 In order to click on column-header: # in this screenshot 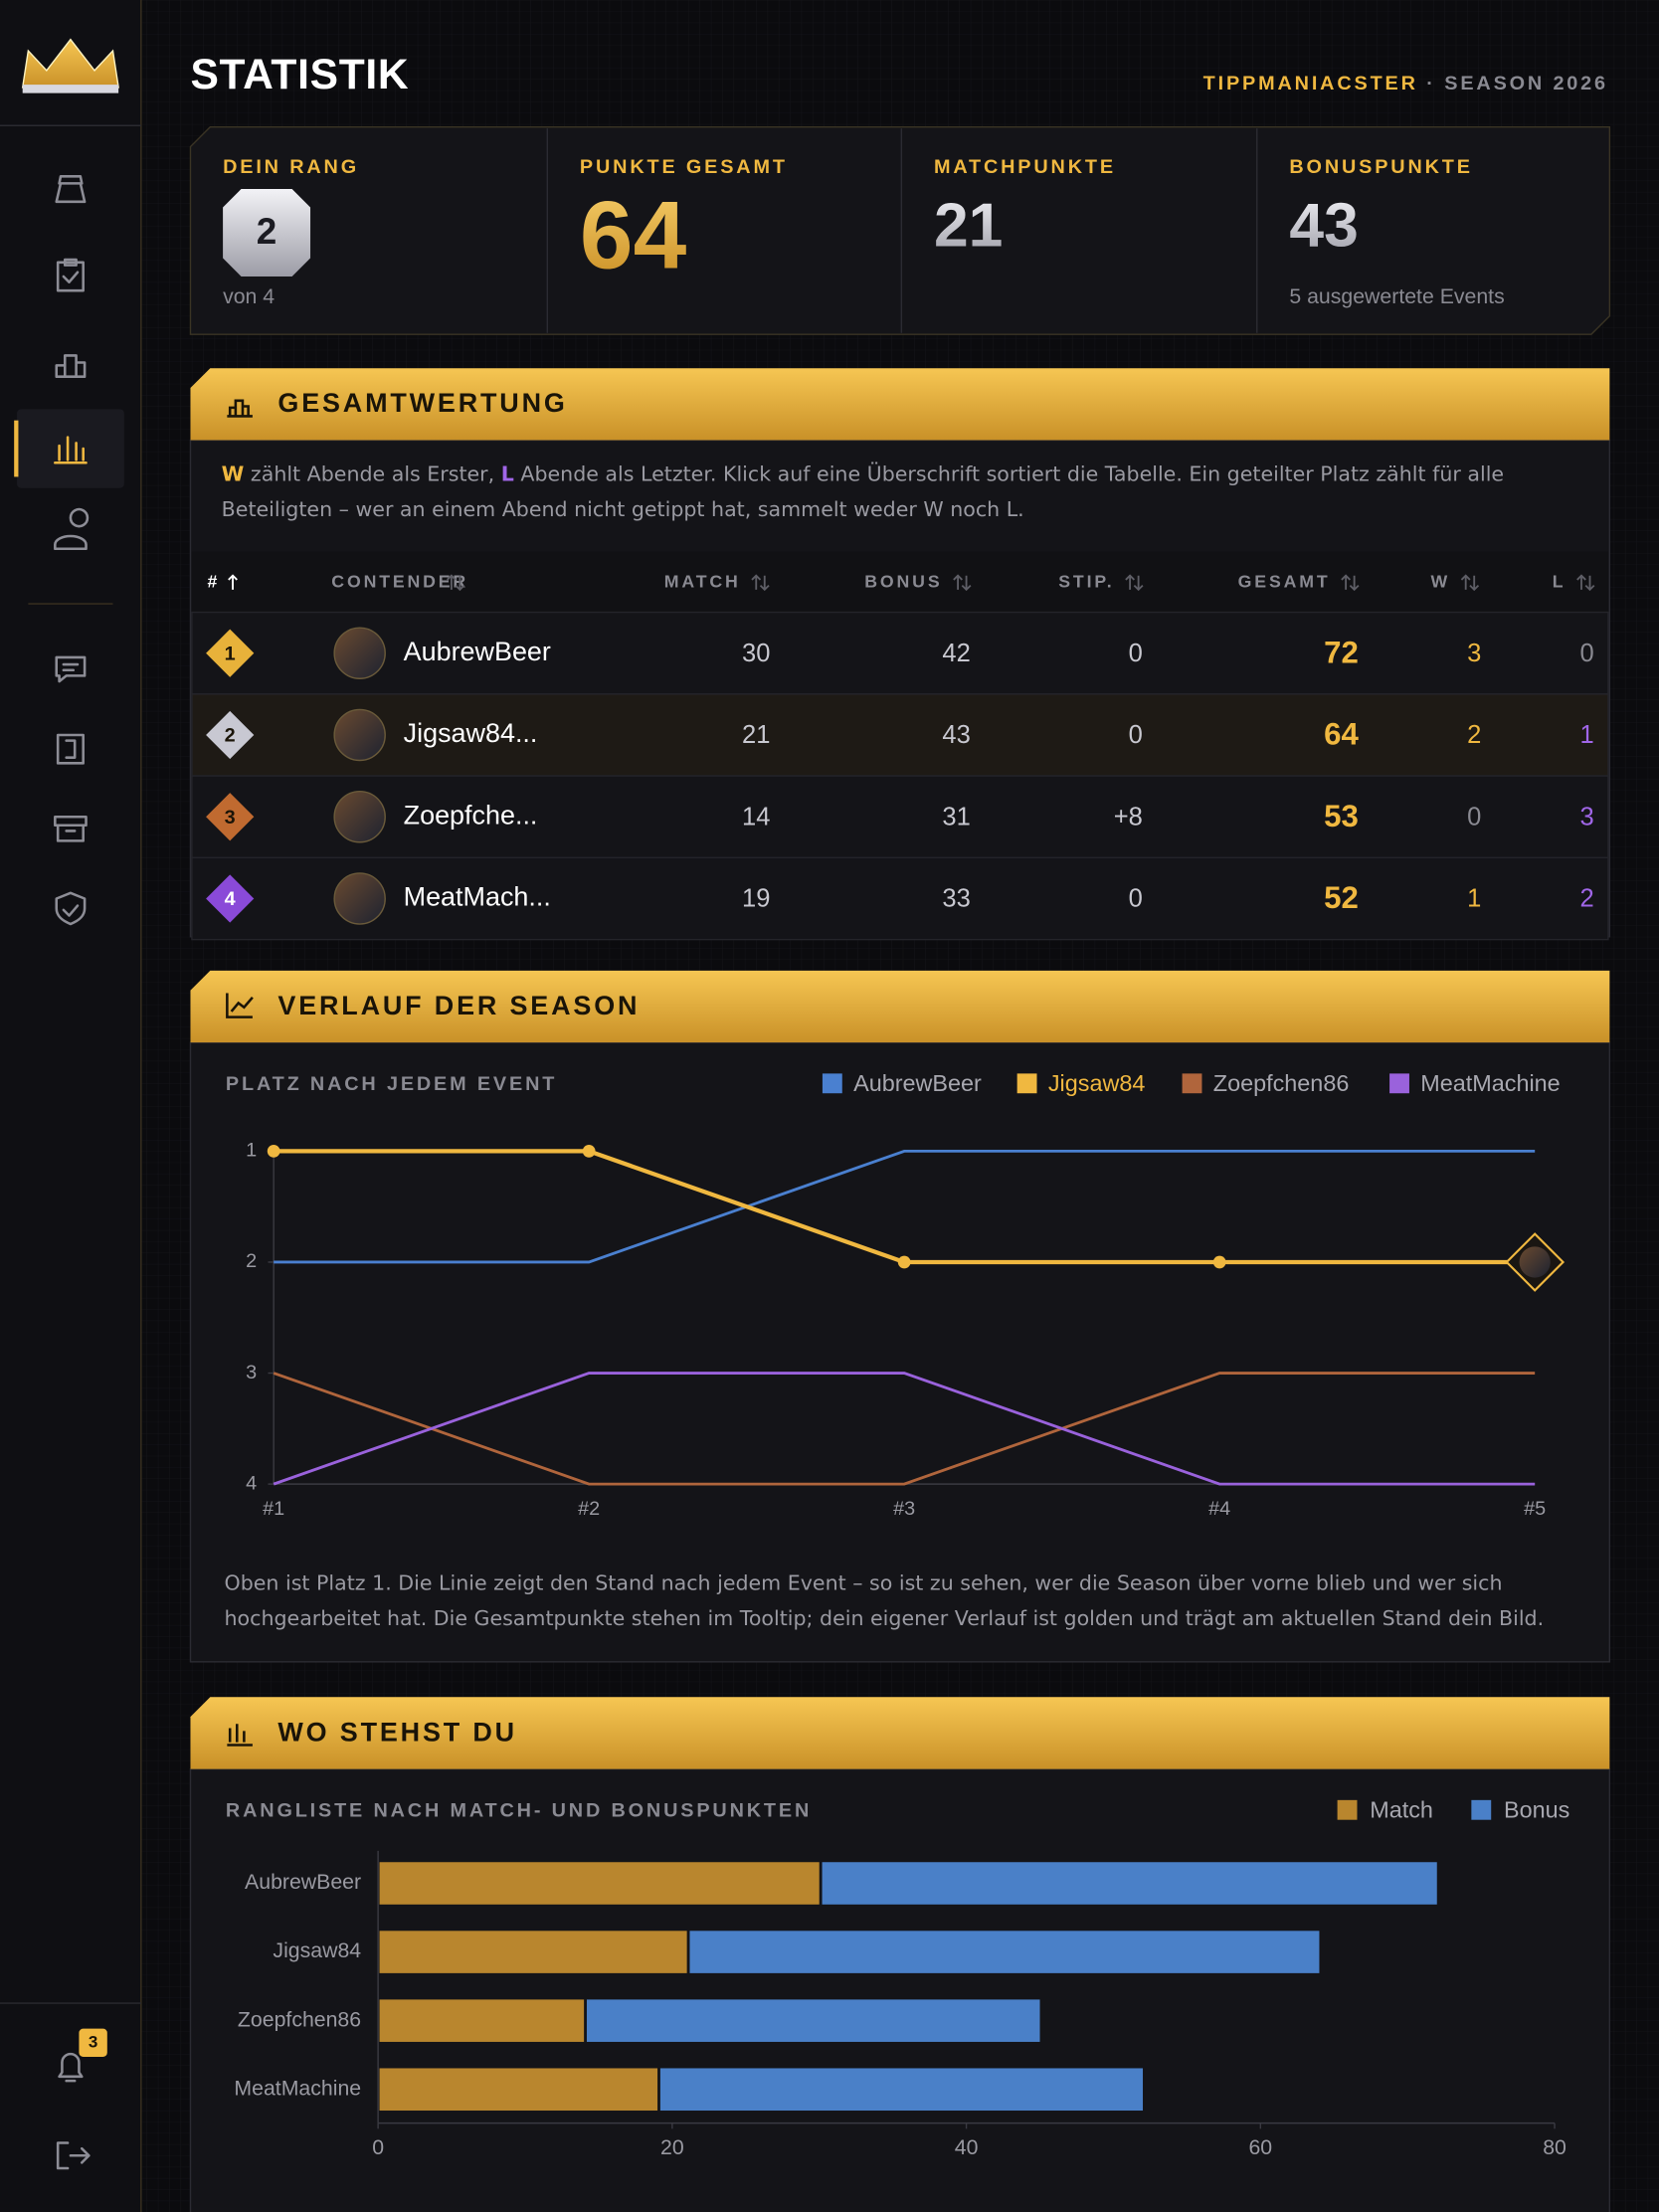, I will do `click(213, 581)`.